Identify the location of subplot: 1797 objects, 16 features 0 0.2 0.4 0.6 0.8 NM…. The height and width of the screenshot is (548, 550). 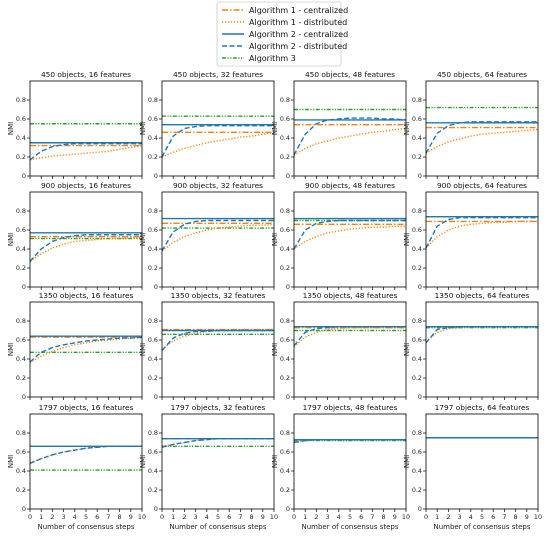
(76, 467).